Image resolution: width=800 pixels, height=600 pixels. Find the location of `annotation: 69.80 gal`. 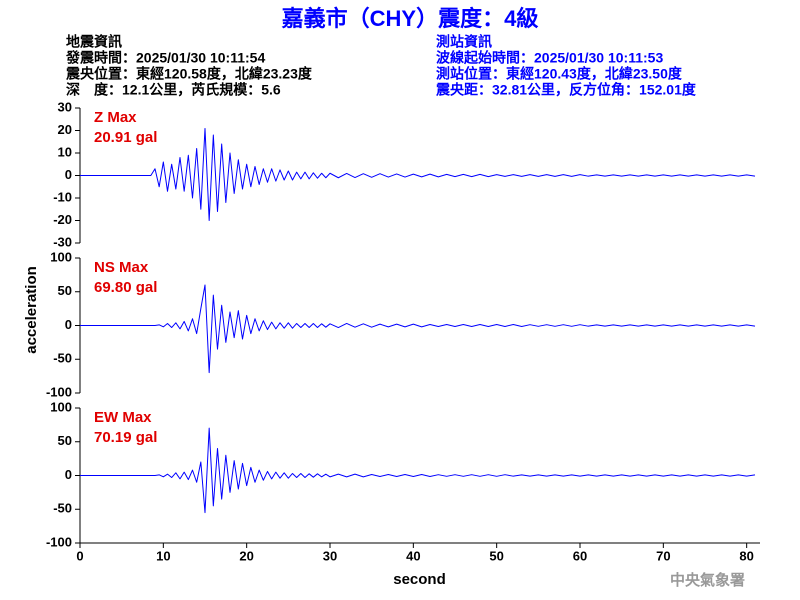

annotation: 69.80 gal is located at coordinates (125, 287).